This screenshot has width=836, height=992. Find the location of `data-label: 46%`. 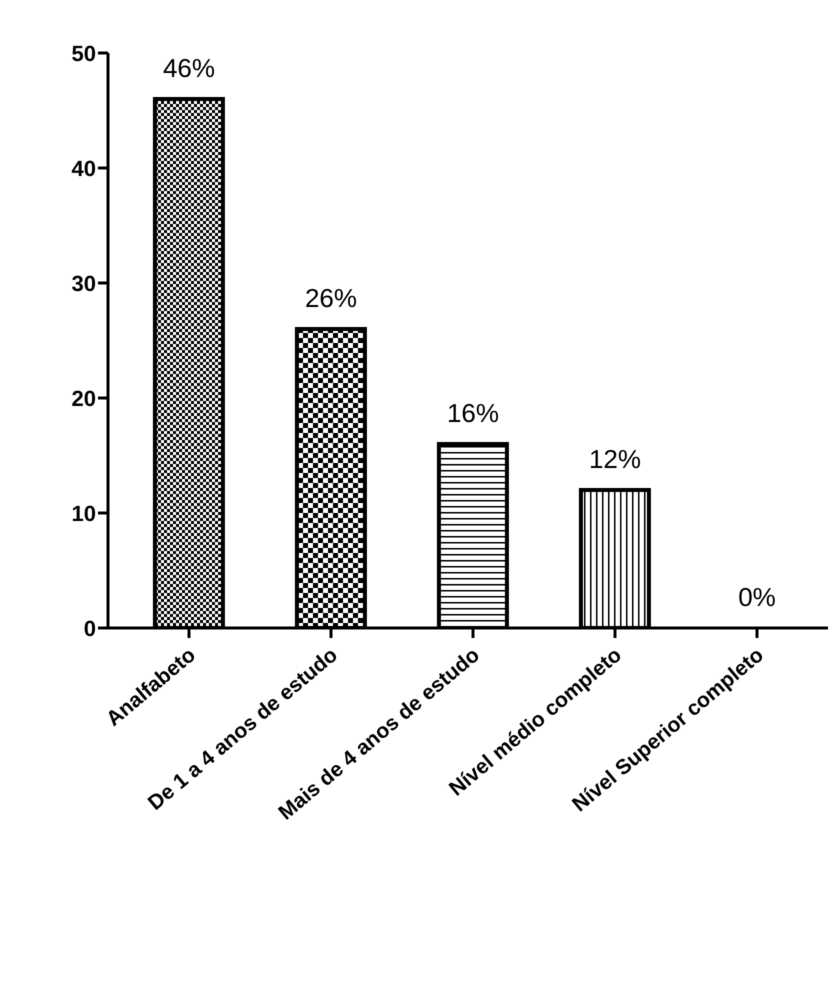

data-label: 46% is located at coordinates (189, 68).